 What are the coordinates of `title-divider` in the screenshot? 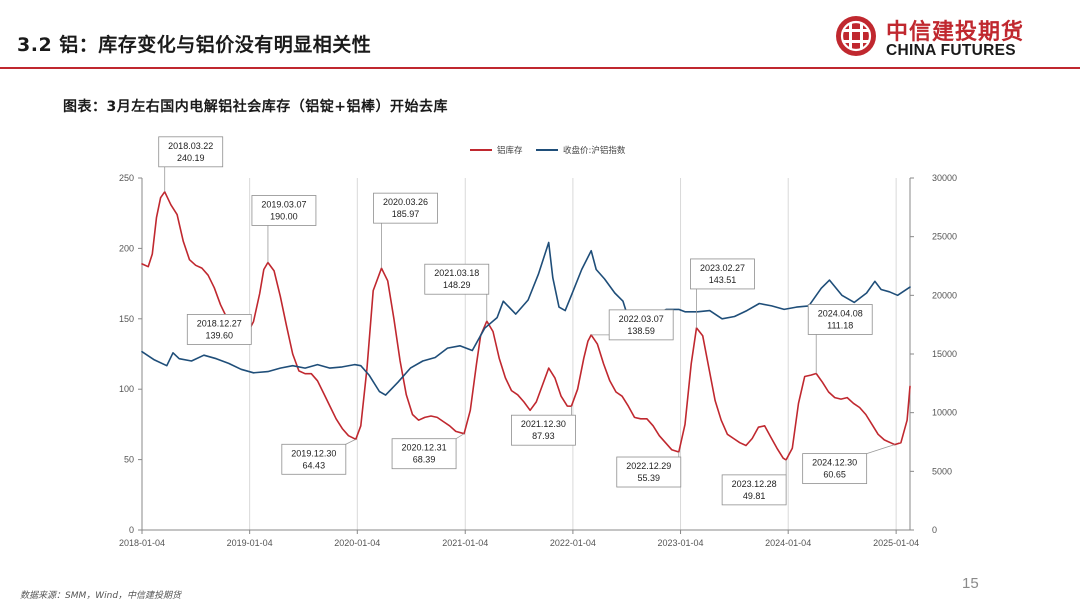 It's located at (540, 68).